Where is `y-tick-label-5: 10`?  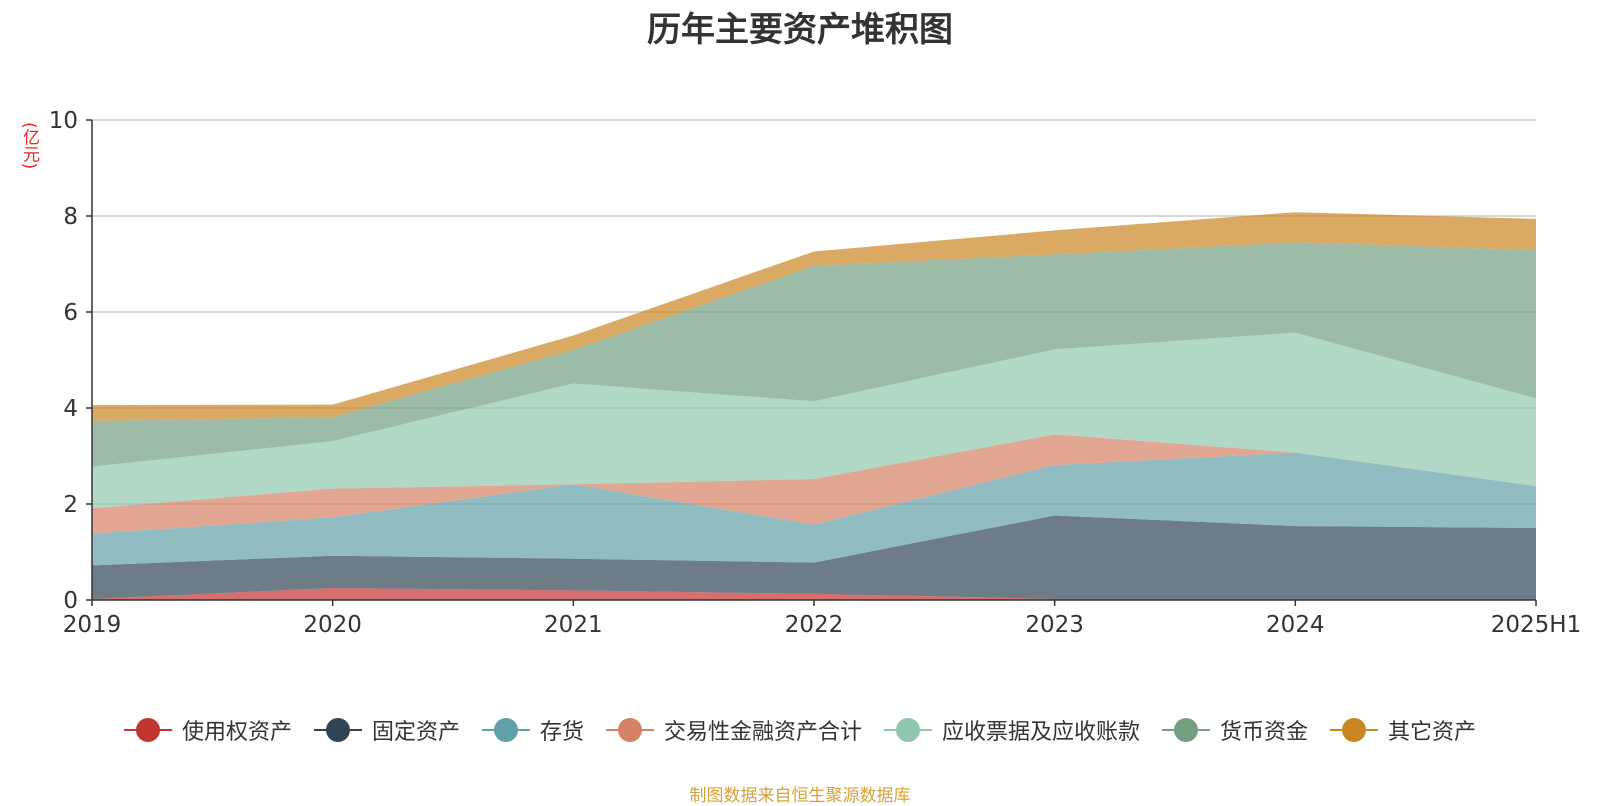
y-tick-label-5: 10 is located at coordinates (63, 121).